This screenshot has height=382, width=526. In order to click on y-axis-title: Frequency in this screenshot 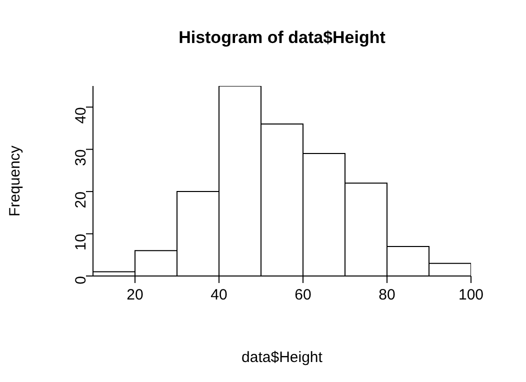, I will do `click(15, 180)`.